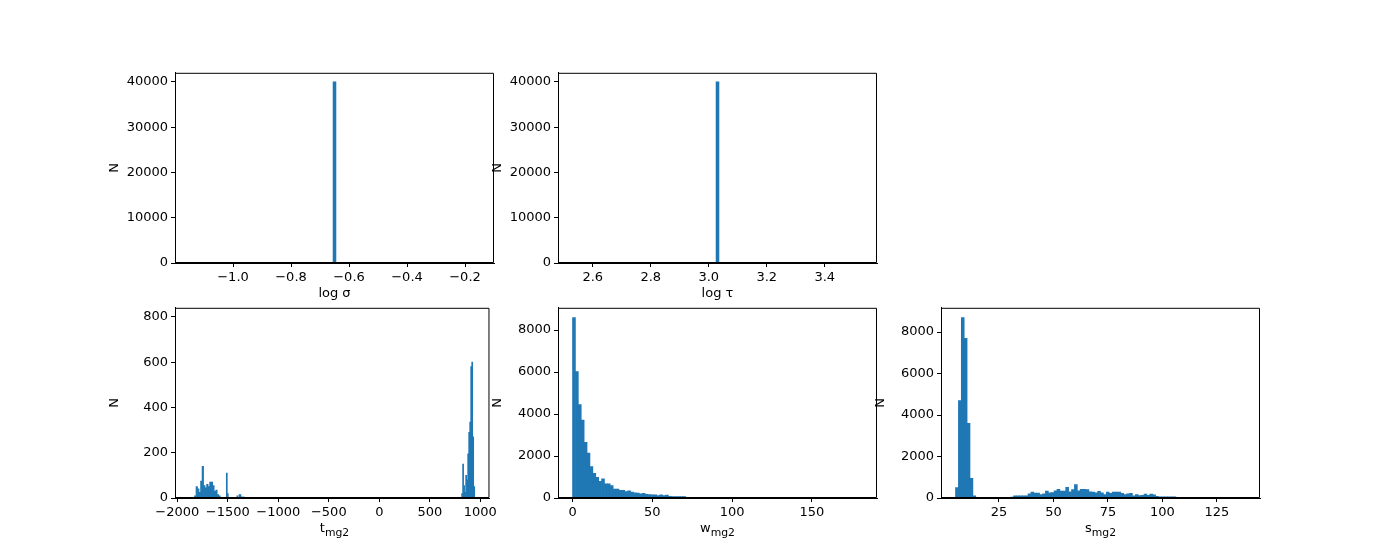 This screenshot has height=560, width=1400. Describe the element at coordinates (593, 277) in the screenshot. I see `x-tick-label: 2.6` at that location.